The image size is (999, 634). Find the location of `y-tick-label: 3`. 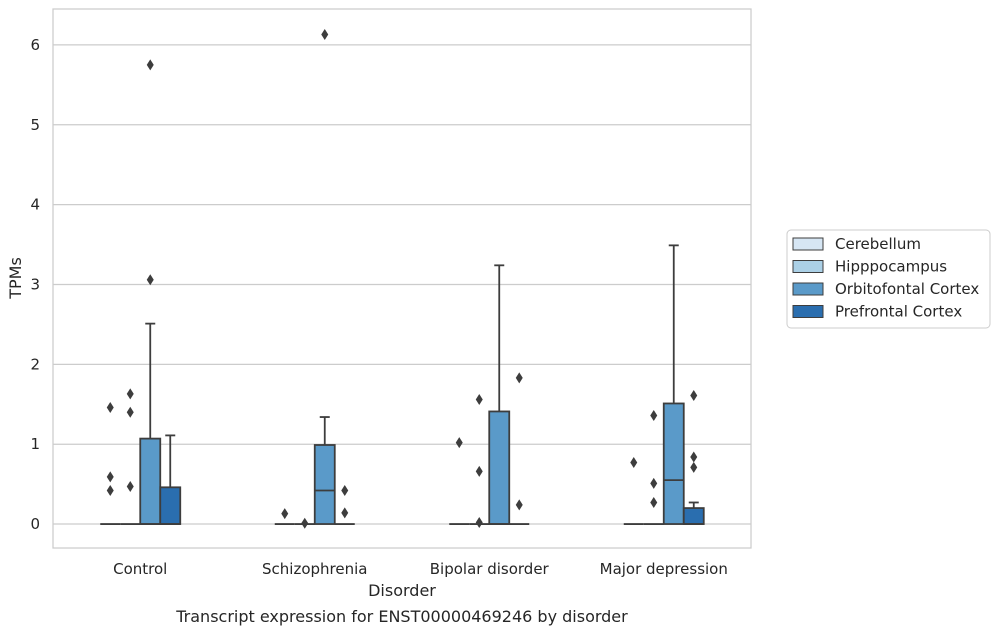

y-tick-label: 3 is located at coordinates (35, 284).